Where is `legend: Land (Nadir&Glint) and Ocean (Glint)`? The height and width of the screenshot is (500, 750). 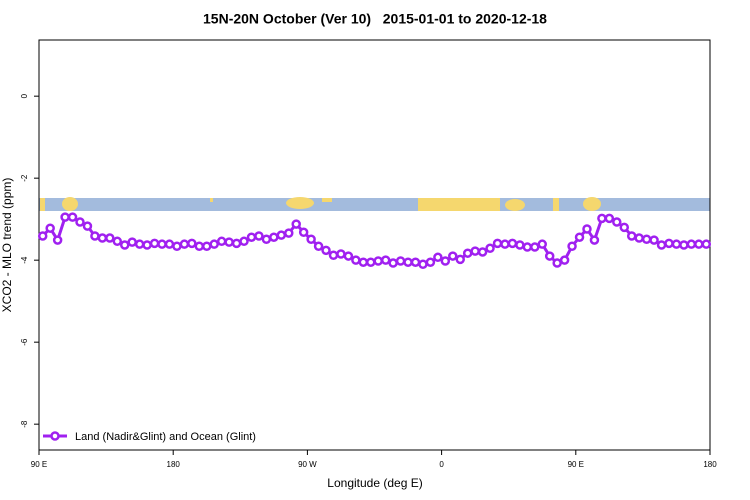
legend: Land (Nadir&Glint) and Ocean (Glint) is located at coordinates (149, 437).